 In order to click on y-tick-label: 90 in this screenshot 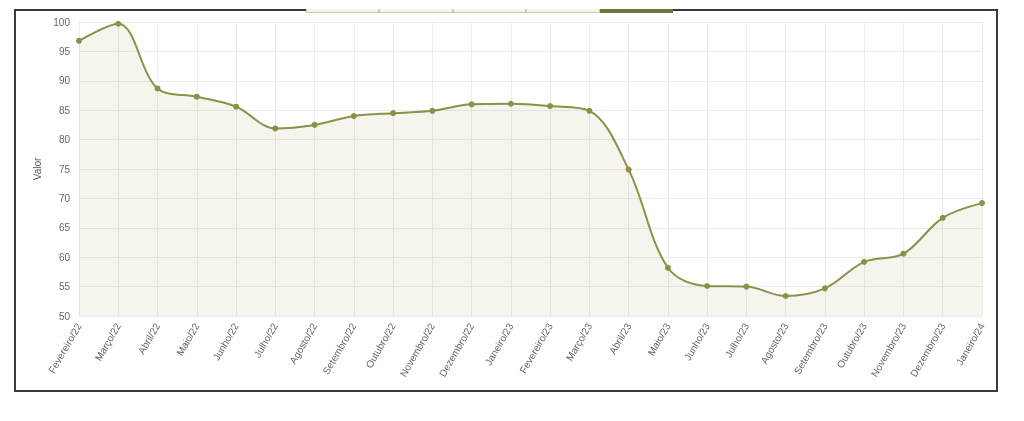, I will do `click(64, 81)`.